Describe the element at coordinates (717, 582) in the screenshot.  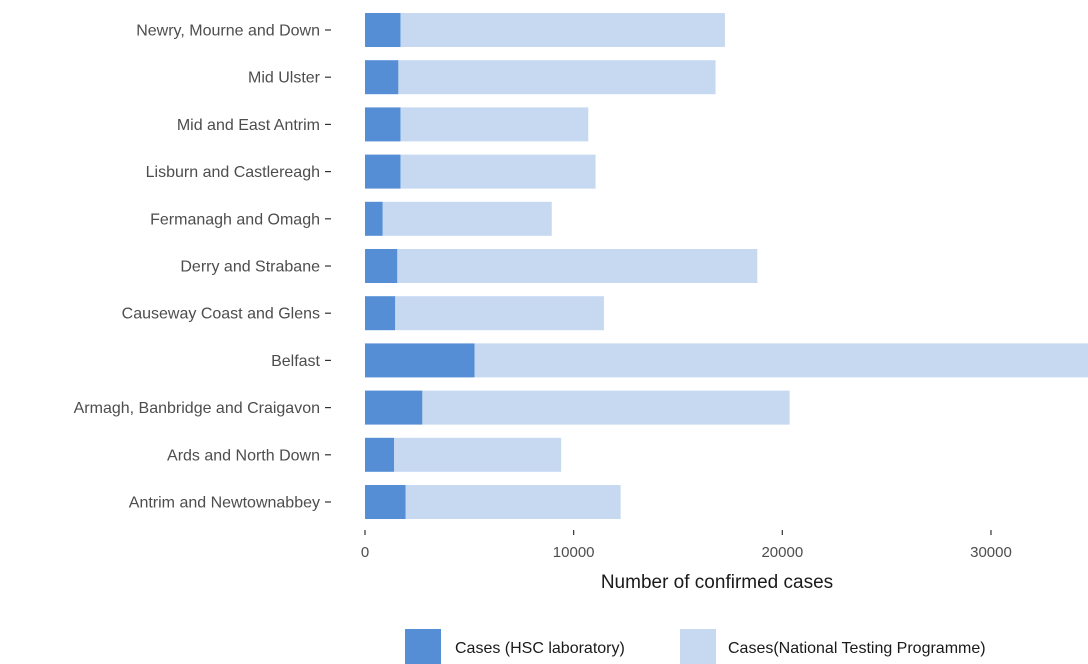
I see `x-axis-title: Number of confirmed cases` at that location.